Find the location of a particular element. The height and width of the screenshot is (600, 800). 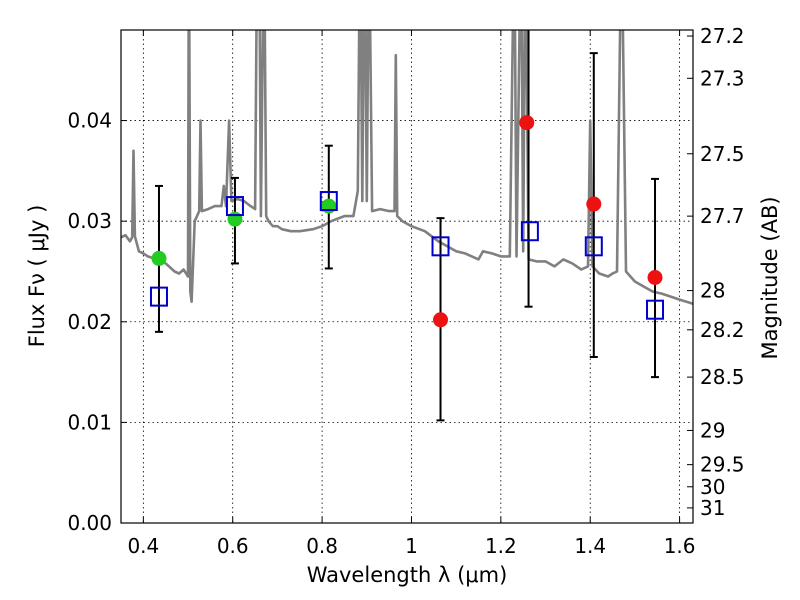

y2-tick-label: 27.2 is located at coordinates (722, 36).